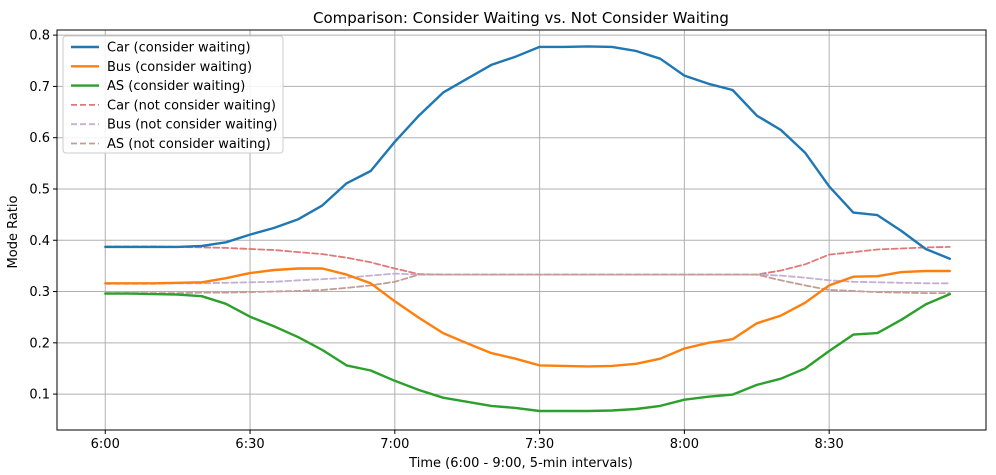  What do you see at coordinates (39, 36) in the screenshot?
I see `y-tick-label: 0.8` at bounding box center [39, 36].